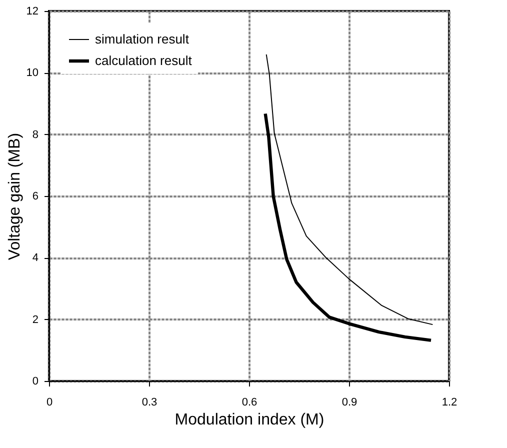 The image size is (507, 448). I want to click on y-tick-label: 4, so click(35, 258).